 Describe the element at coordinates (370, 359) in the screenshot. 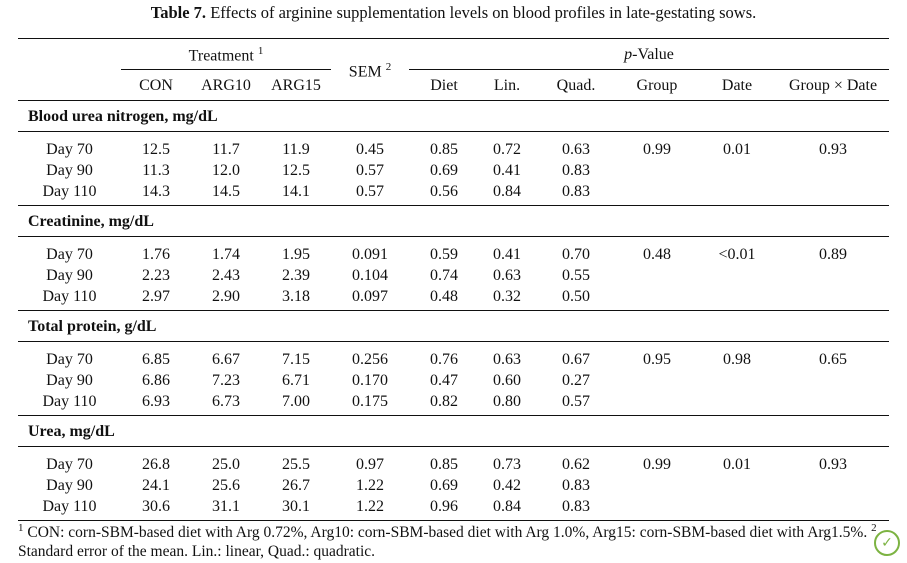

I see `table-cell: 0.256` at that location.